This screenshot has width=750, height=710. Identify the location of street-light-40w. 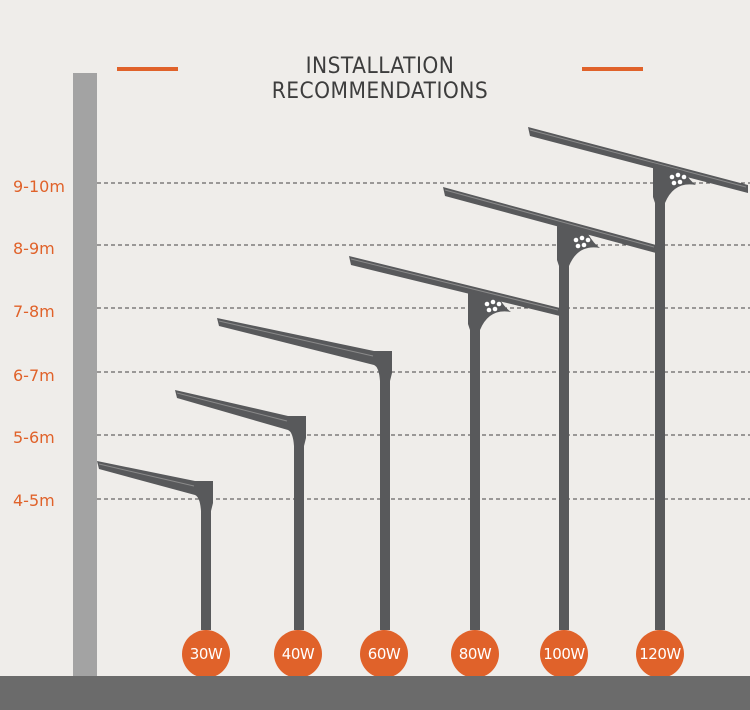
(240, 510).